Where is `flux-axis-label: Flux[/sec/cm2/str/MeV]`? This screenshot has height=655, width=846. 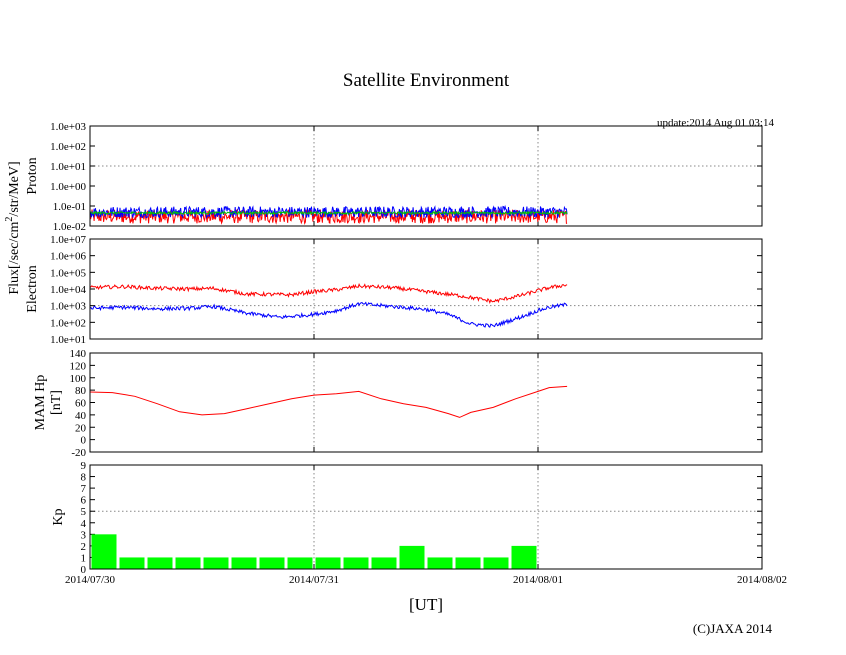
flux-axis-label: Flux[/sec/cm2/str/MeV] is located at coordinates (13, 227).